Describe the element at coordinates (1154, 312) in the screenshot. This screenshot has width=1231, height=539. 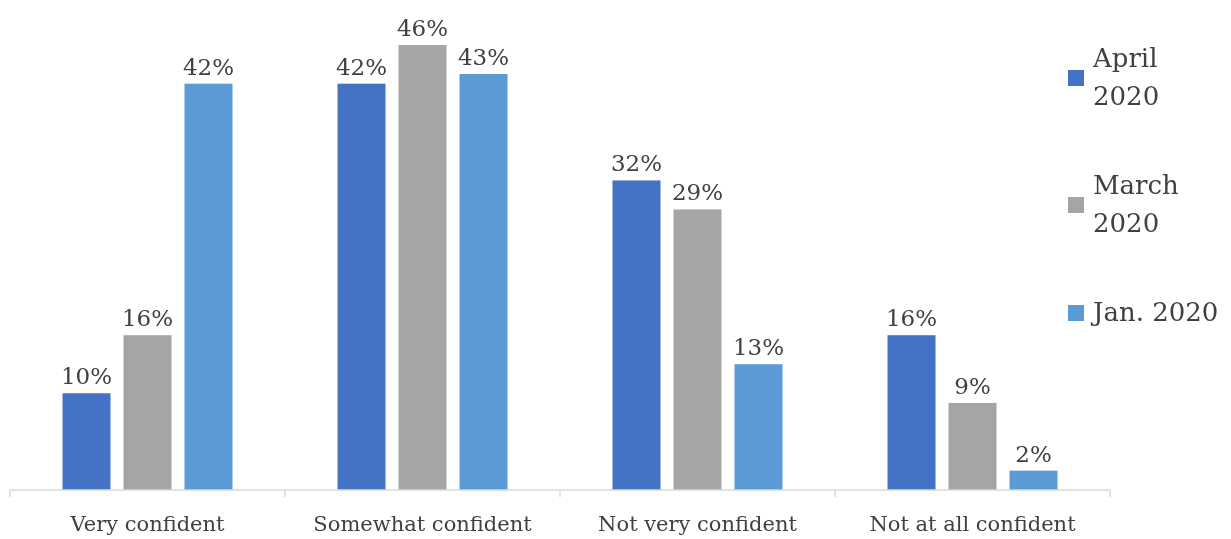
I see `legend-label: Jan. 2020` at that location.